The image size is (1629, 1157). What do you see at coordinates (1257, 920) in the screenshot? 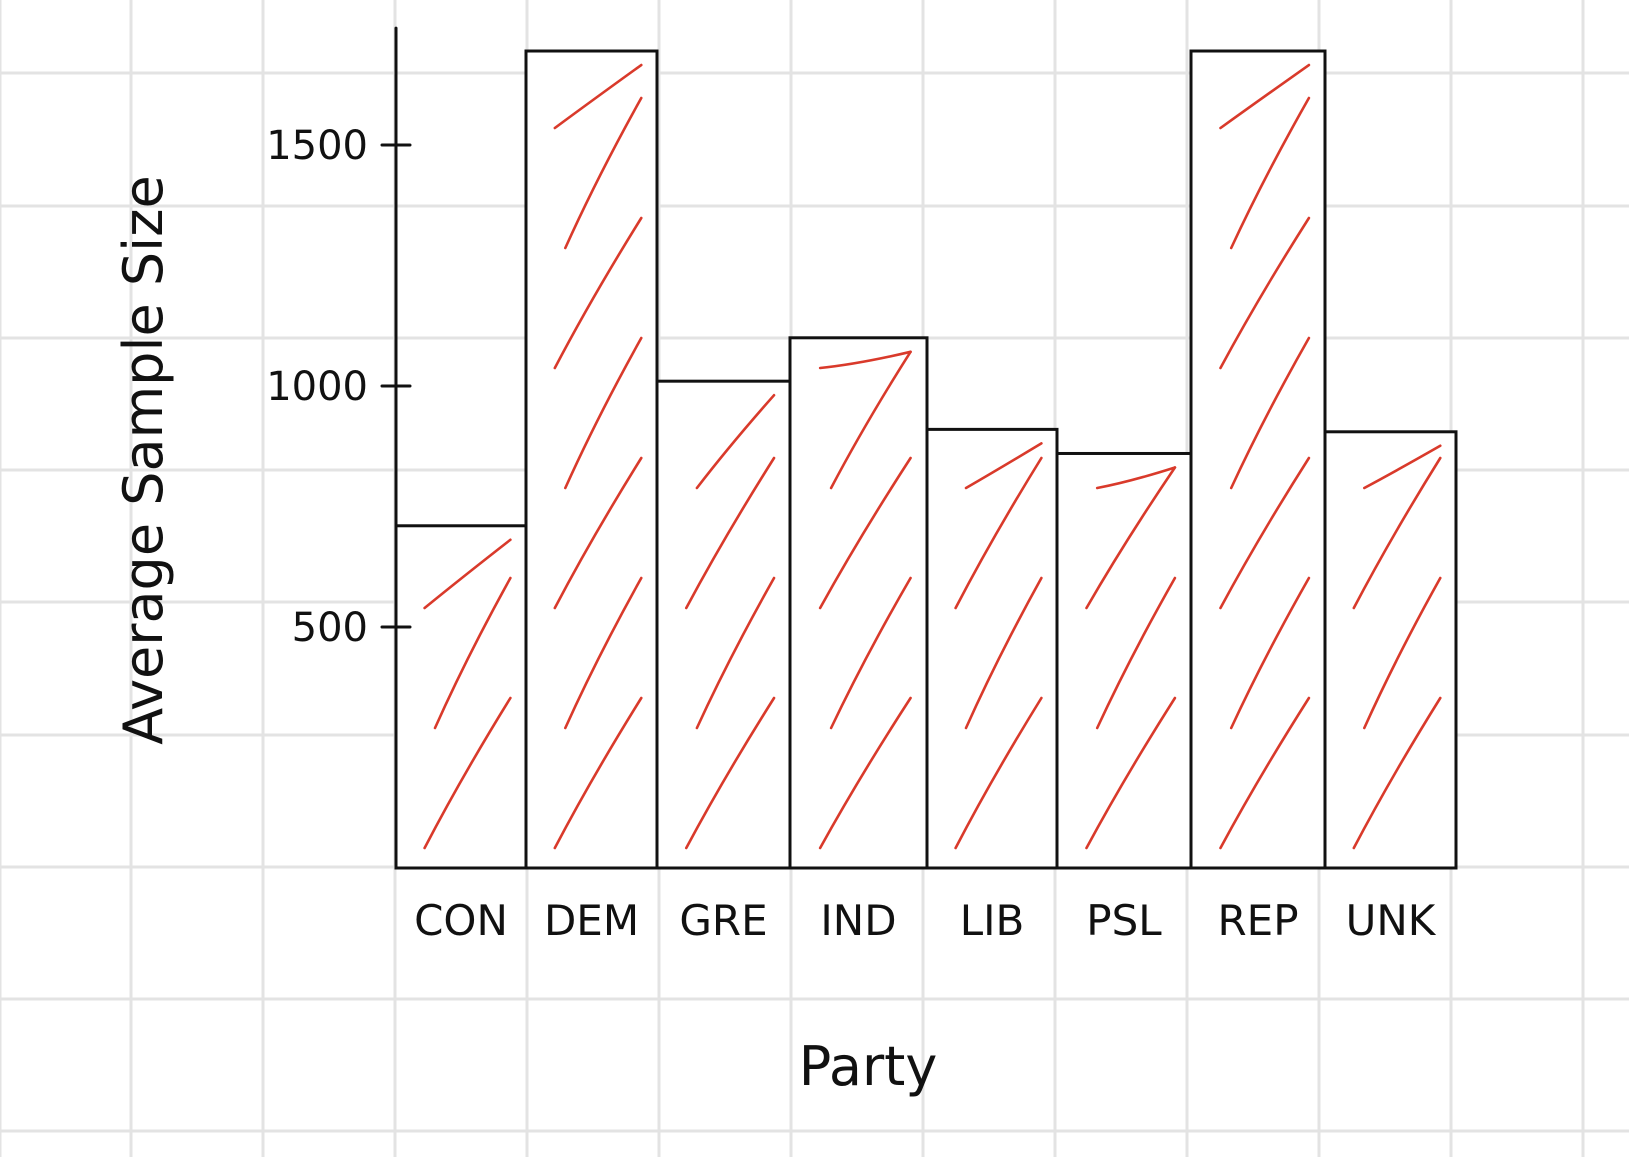
I see `x-tick-label-rep: REP` at bounding box center [1257, 920].